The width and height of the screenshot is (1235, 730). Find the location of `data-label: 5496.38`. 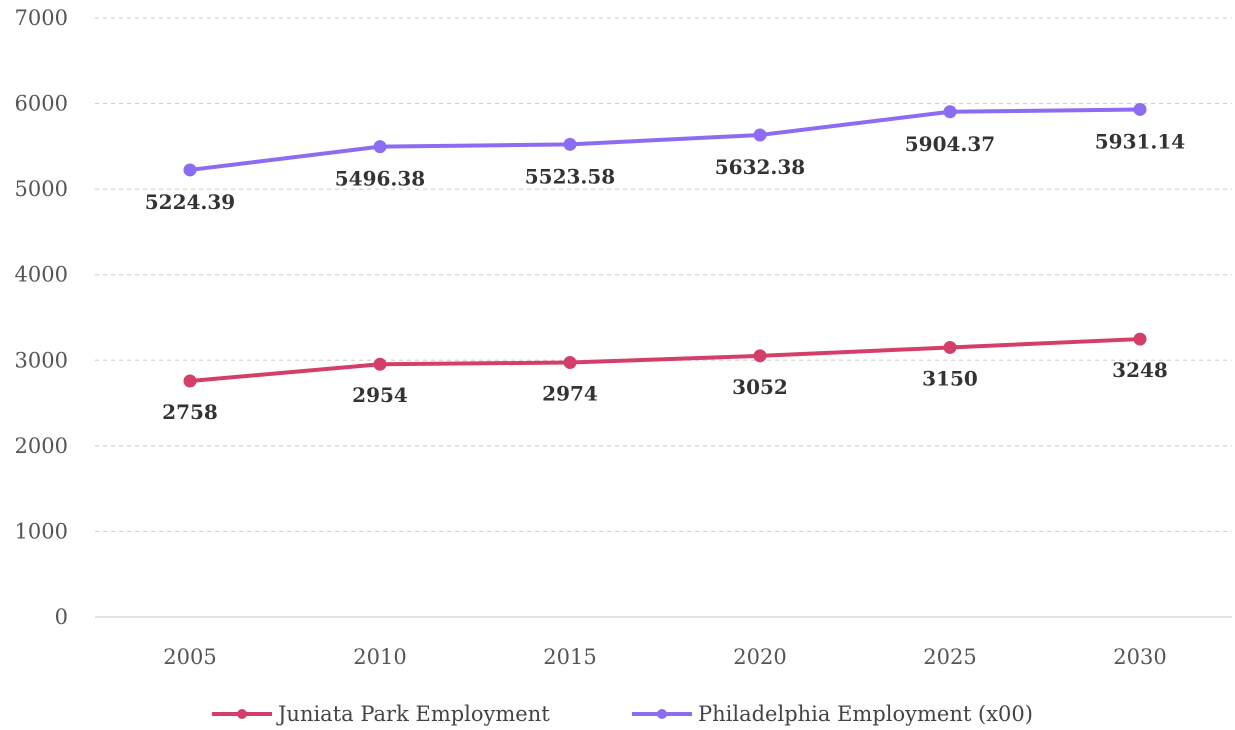

data-label: 5496.38 is located at coordinates (380, 179).